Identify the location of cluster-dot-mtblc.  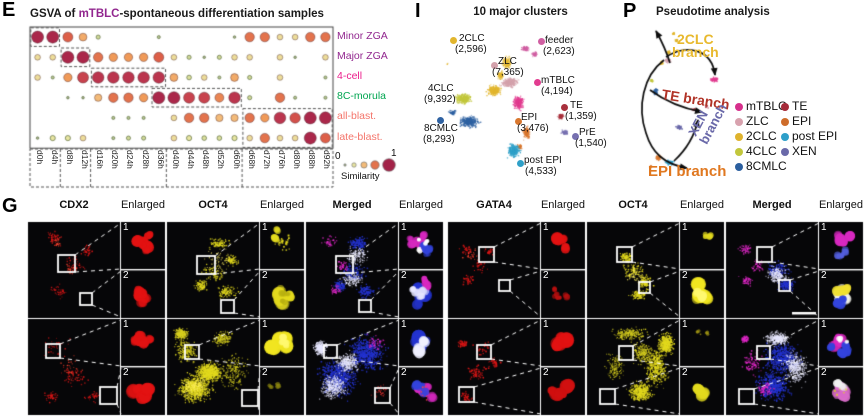
(537, 82).